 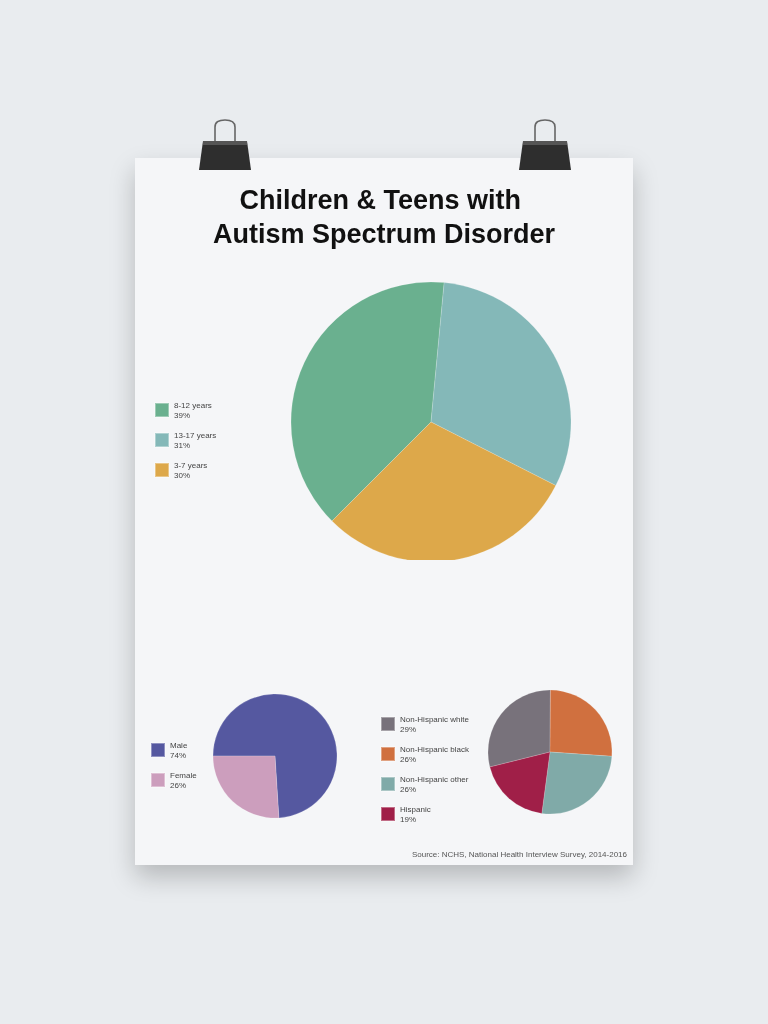 What do you see at coordinates (191, 465) in the screenshot?
I see `legend-label: 3-7 years` at bounding box center [191, 465].